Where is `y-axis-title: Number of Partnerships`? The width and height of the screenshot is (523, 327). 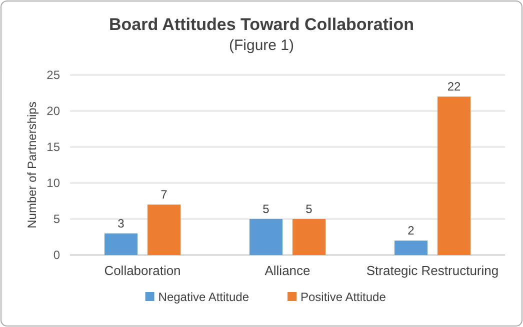
y-axis-title: Number of Partnerships is located at coordinates (32, 165).